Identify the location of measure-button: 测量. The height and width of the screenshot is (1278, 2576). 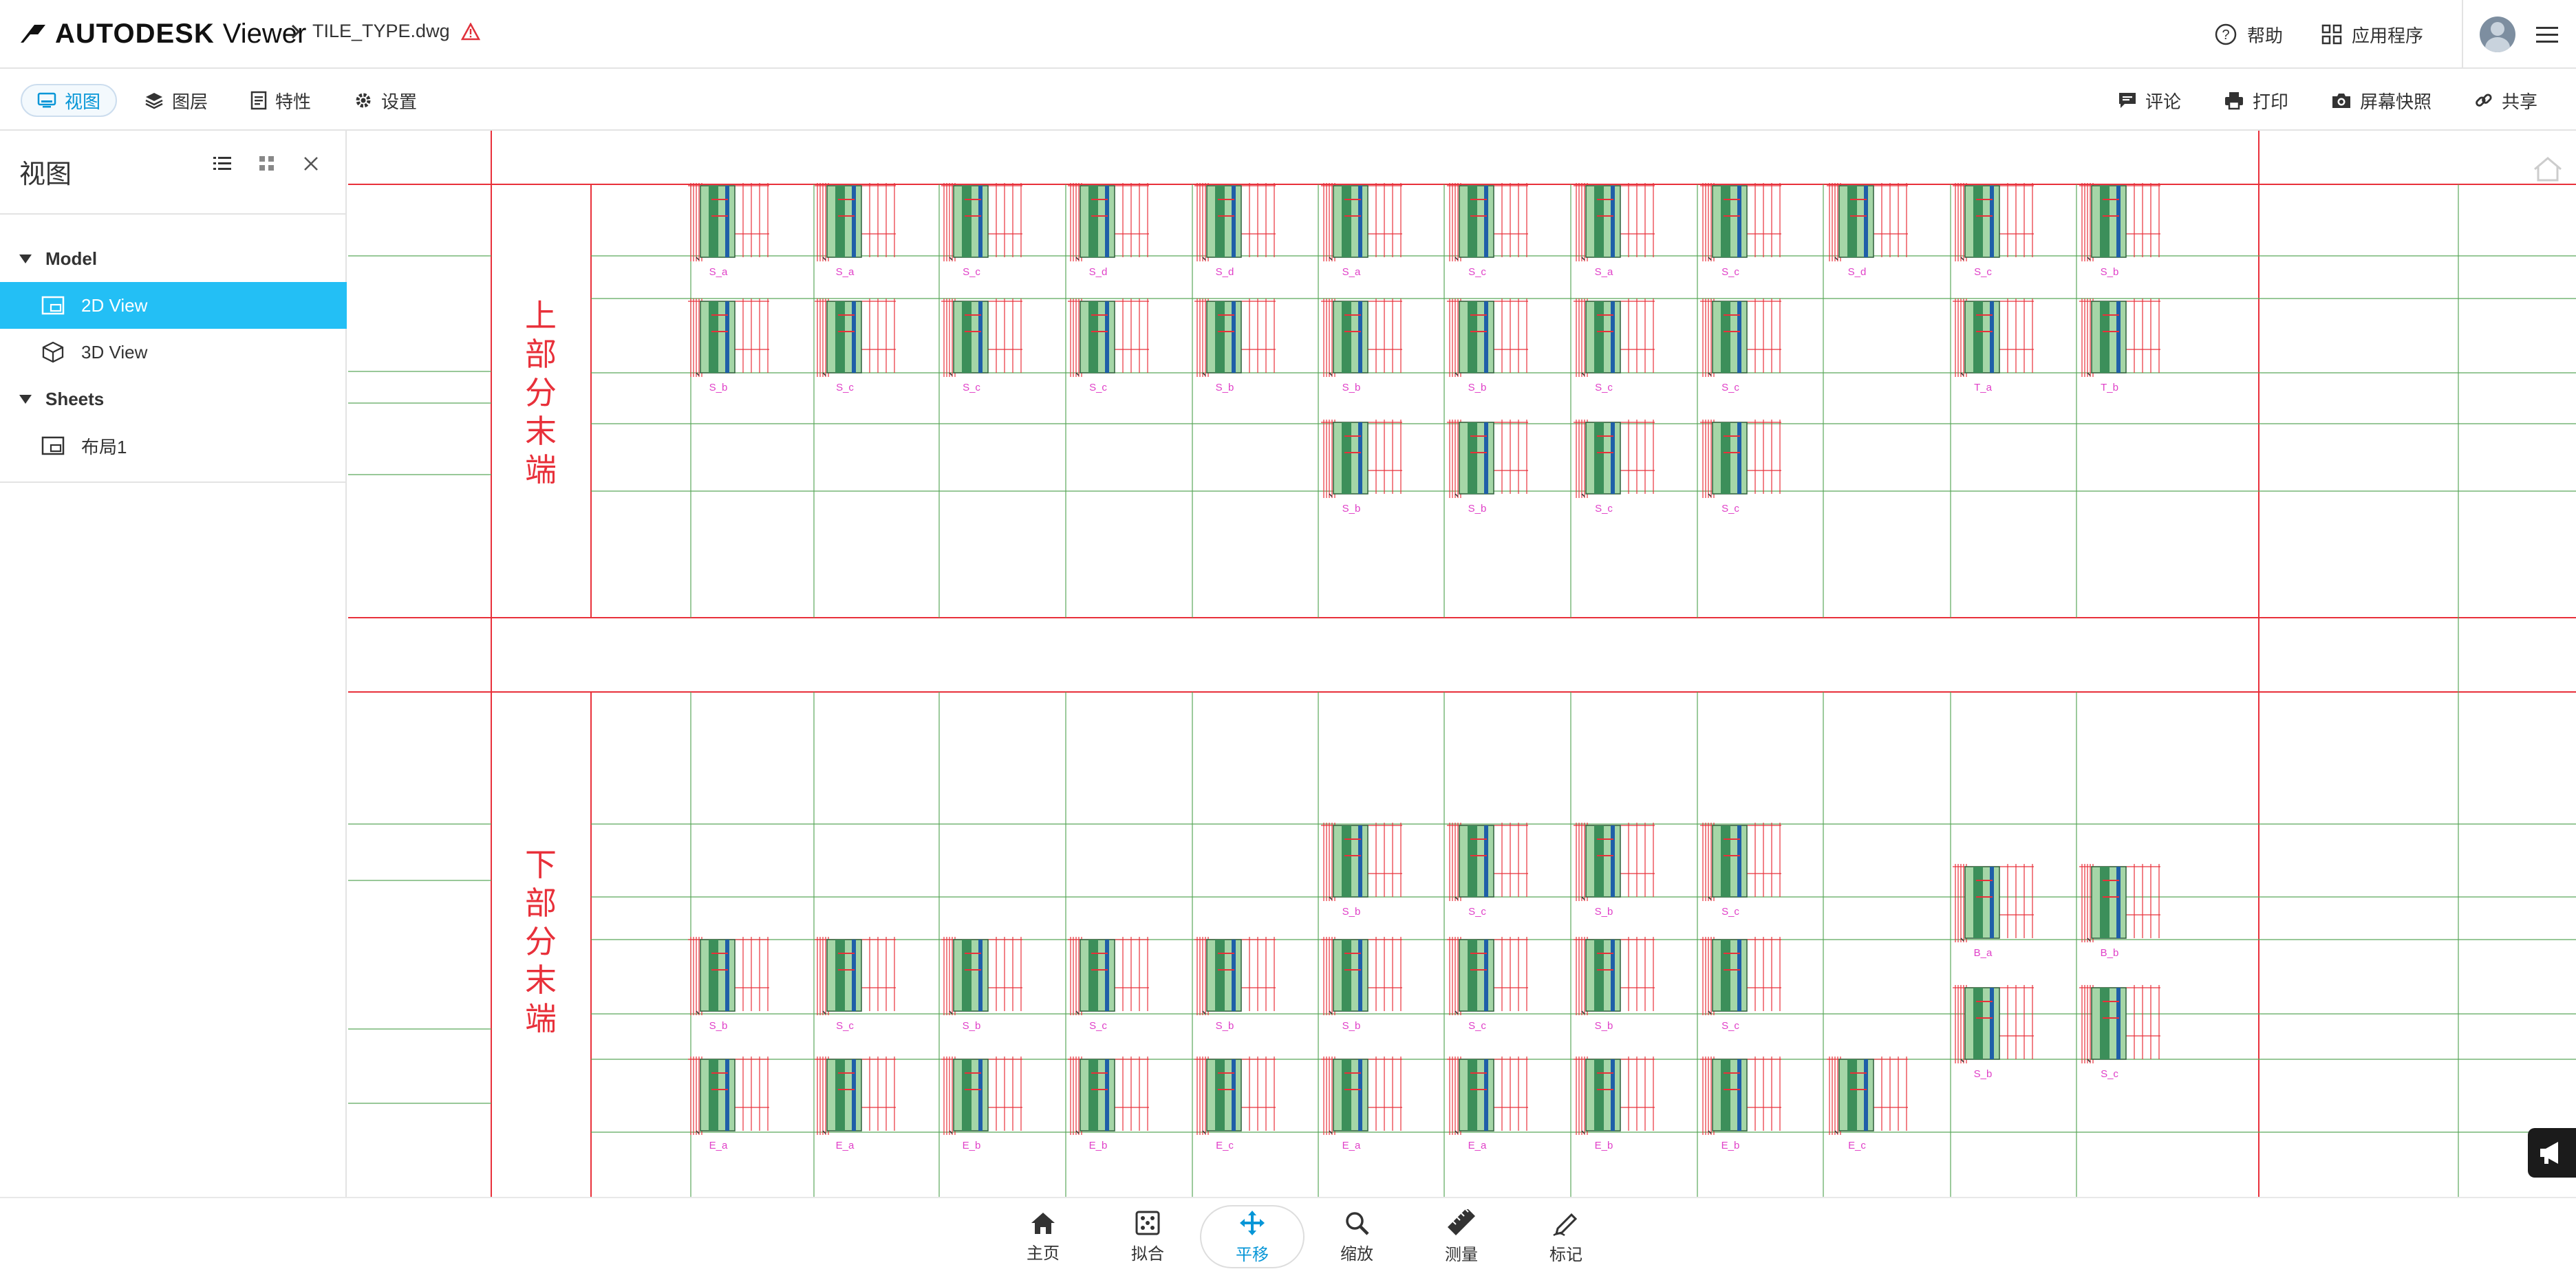
(1461, 1237).